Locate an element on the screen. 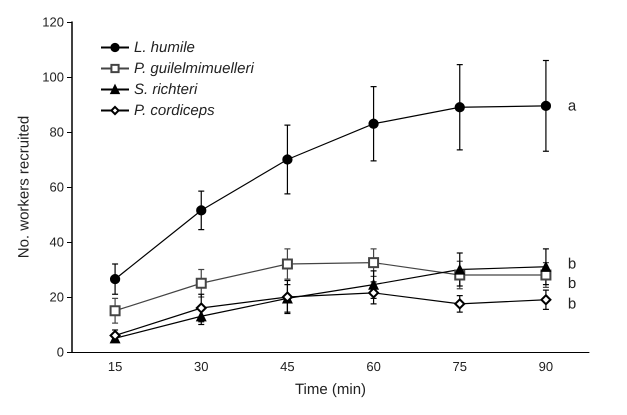 Image resolution: width=627 pixels, height=415 pixels. y-tick-label: 100 is located at coordinates (53, 77).